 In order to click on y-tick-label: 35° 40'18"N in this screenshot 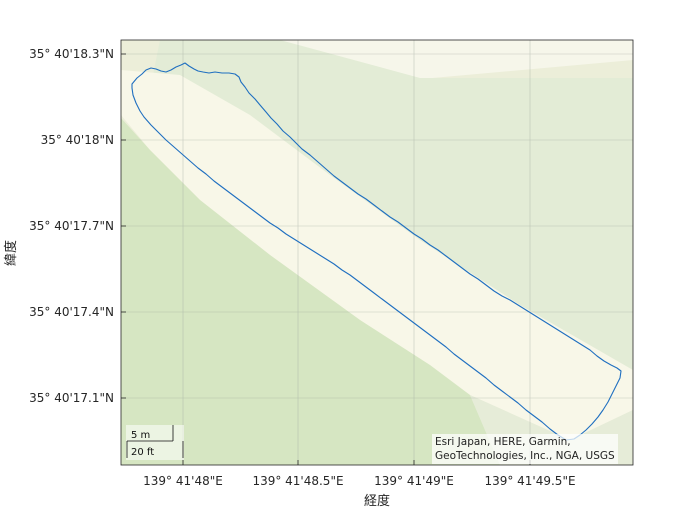, I will do `click(77, 140)`.